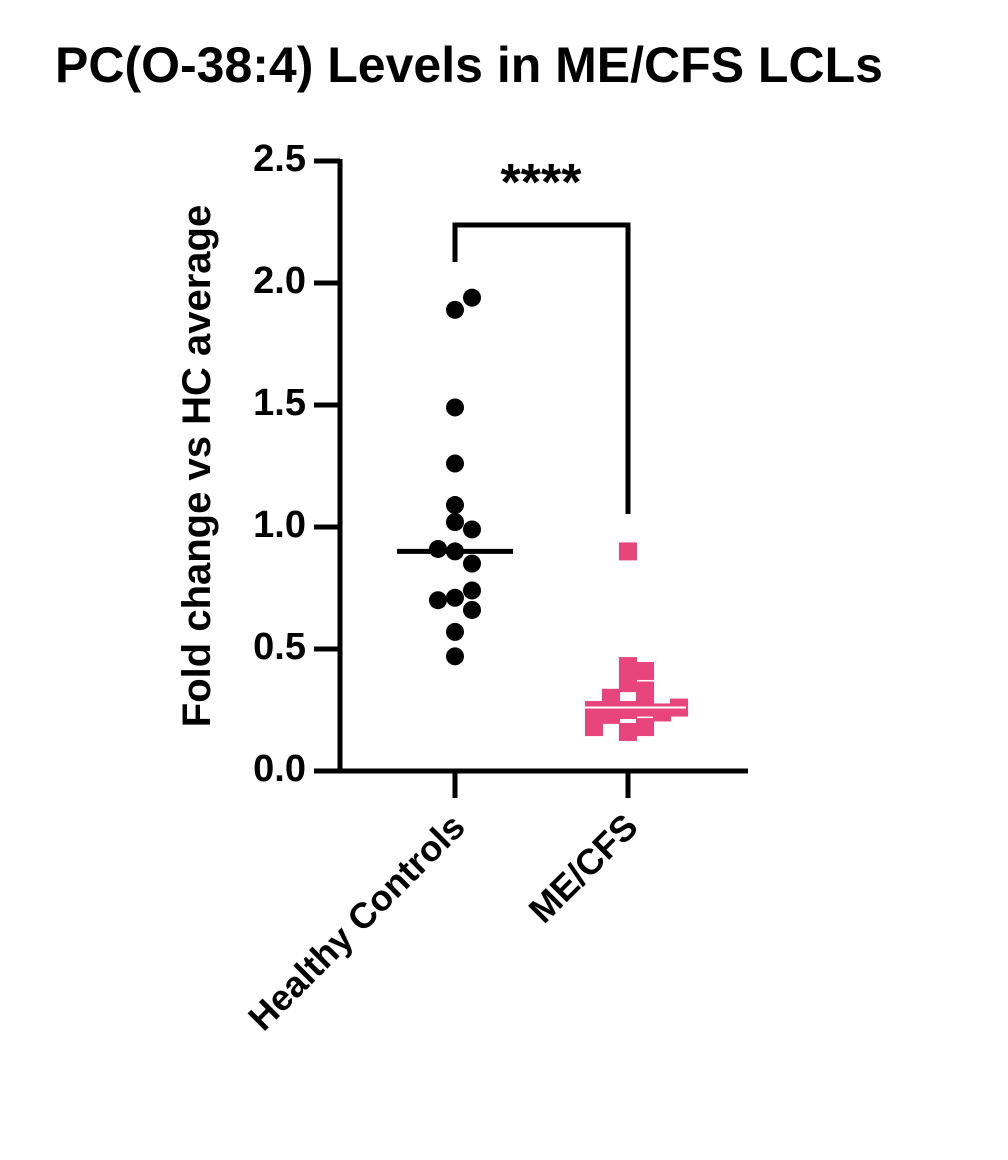 The width and height of the screenshot is (1008, 1160). What do you see at coordinates (469, 65) in the screenshot?
I see `chart-title: PC(O-38:4) Levels in ME/CFS LCLs` at bounding box center [469, 65].